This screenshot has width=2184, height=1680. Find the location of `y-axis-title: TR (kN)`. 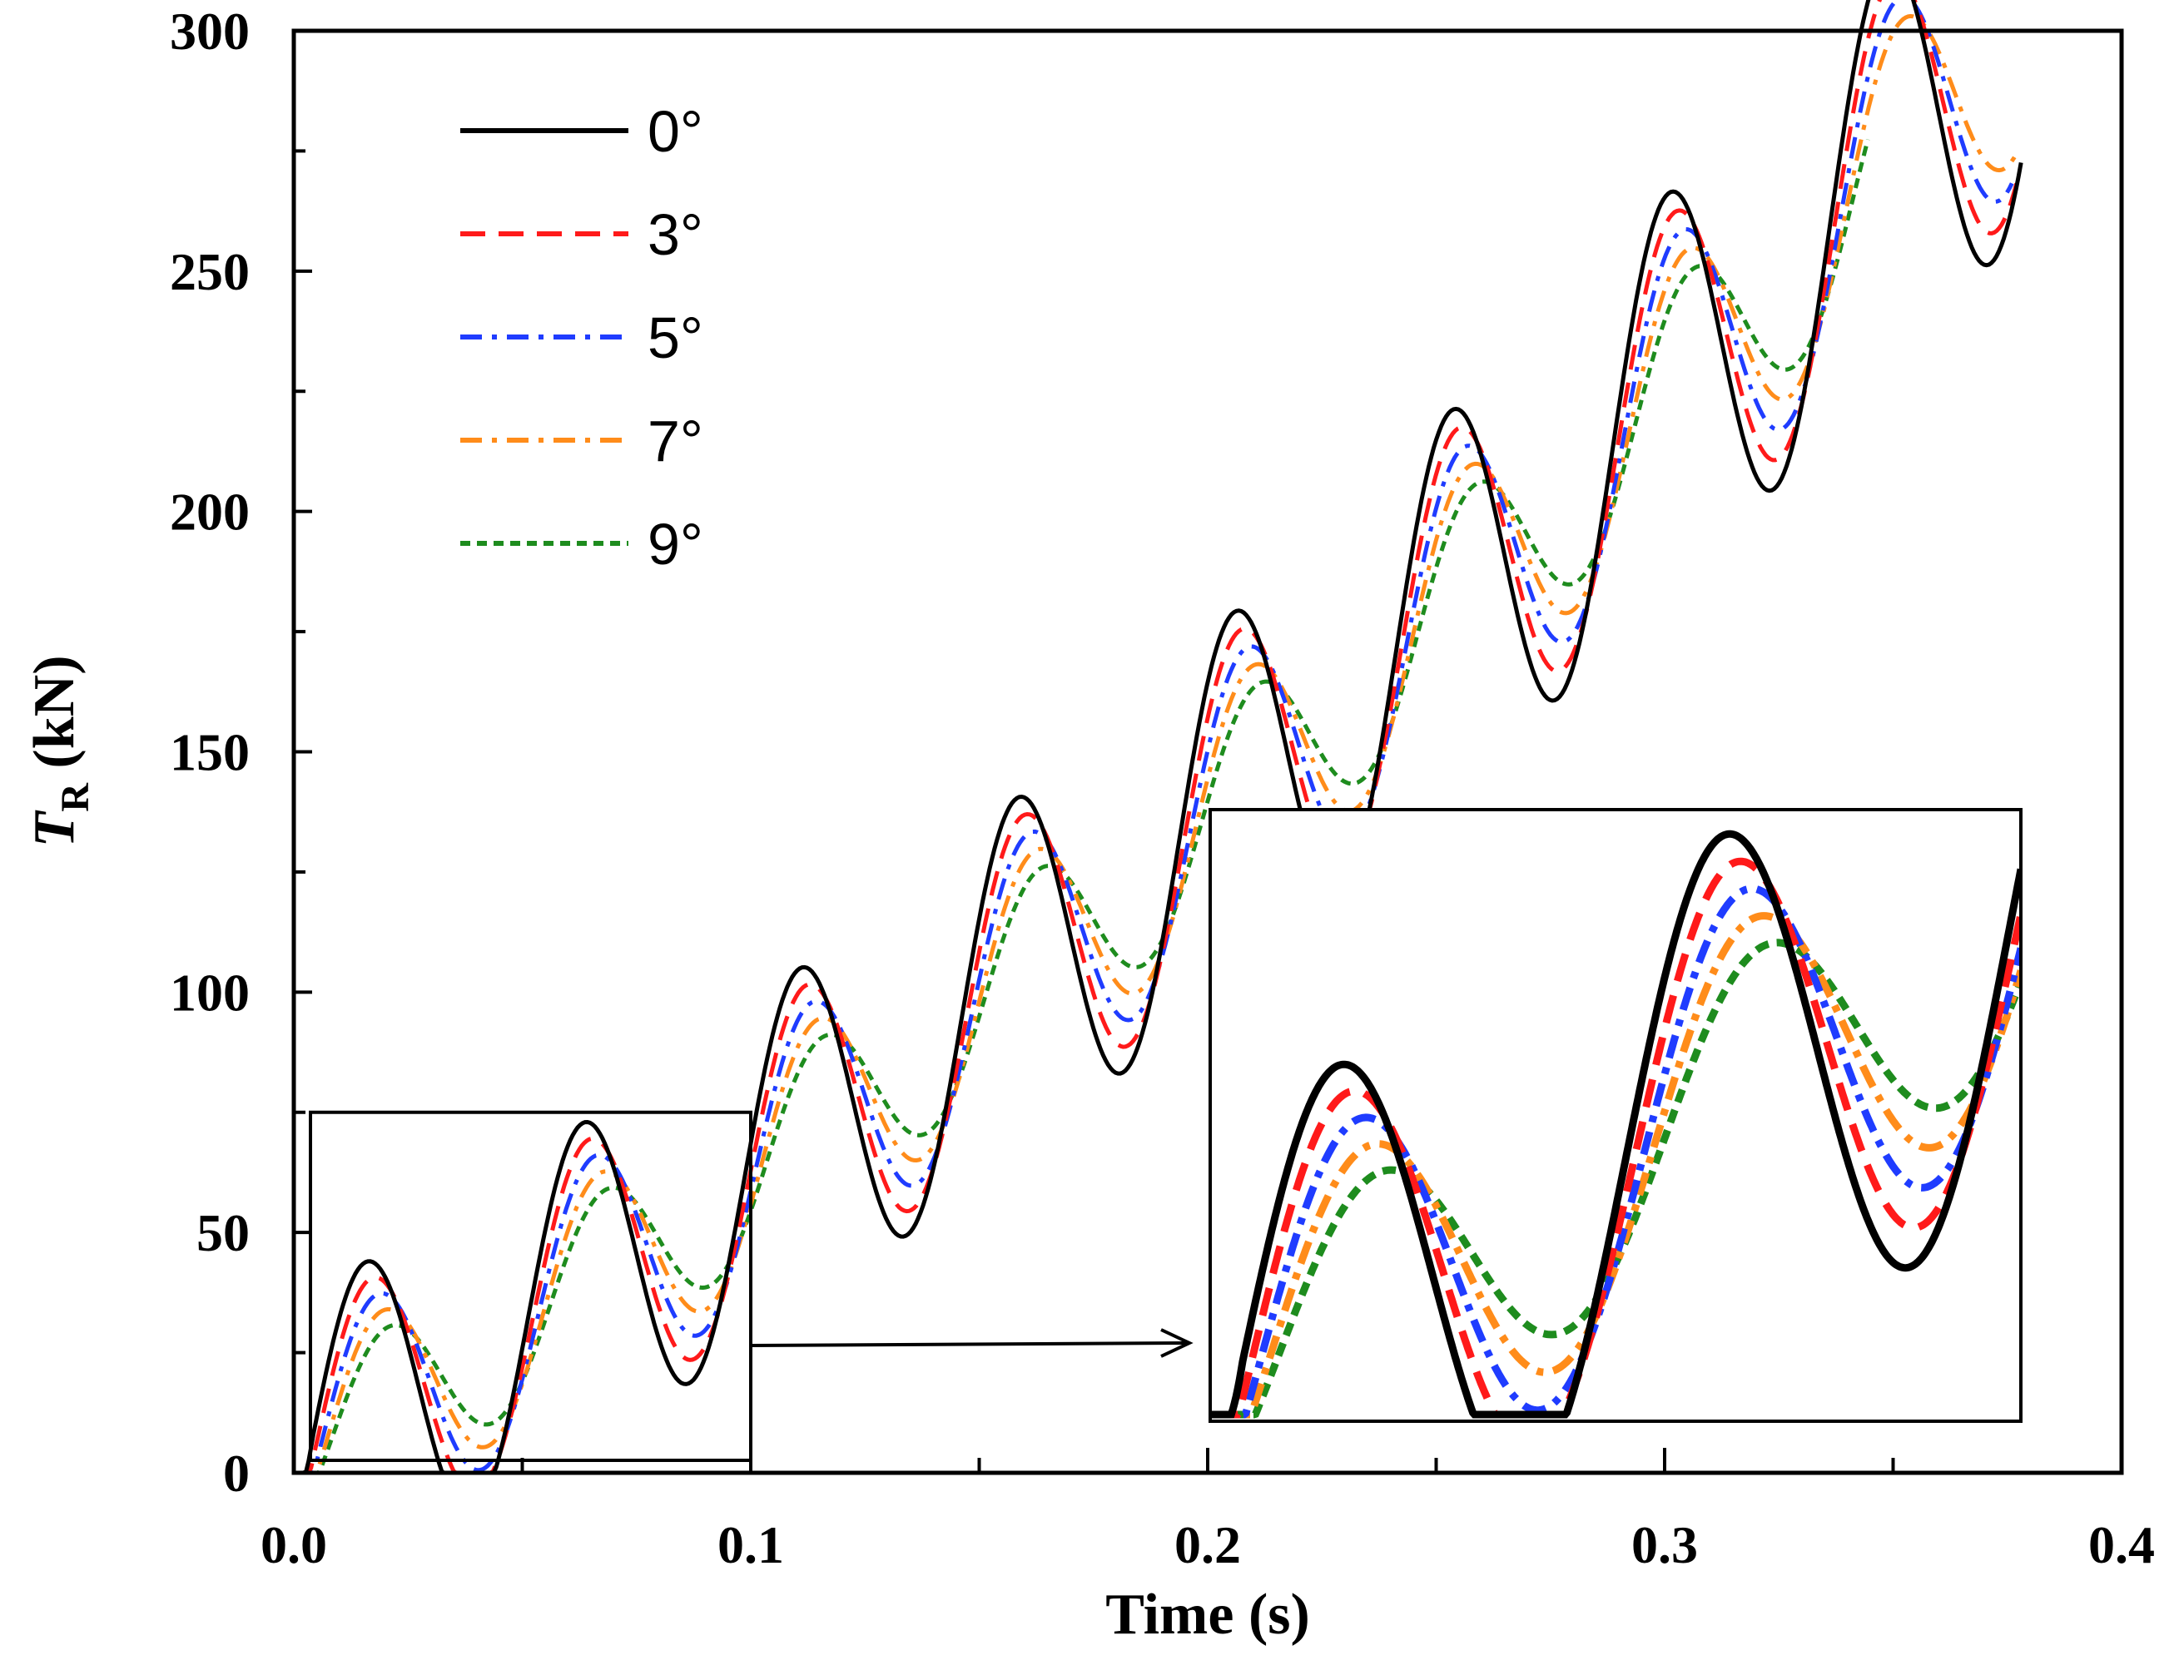

y-axis-title: TR (kN) is located at coordinates (59, 751).